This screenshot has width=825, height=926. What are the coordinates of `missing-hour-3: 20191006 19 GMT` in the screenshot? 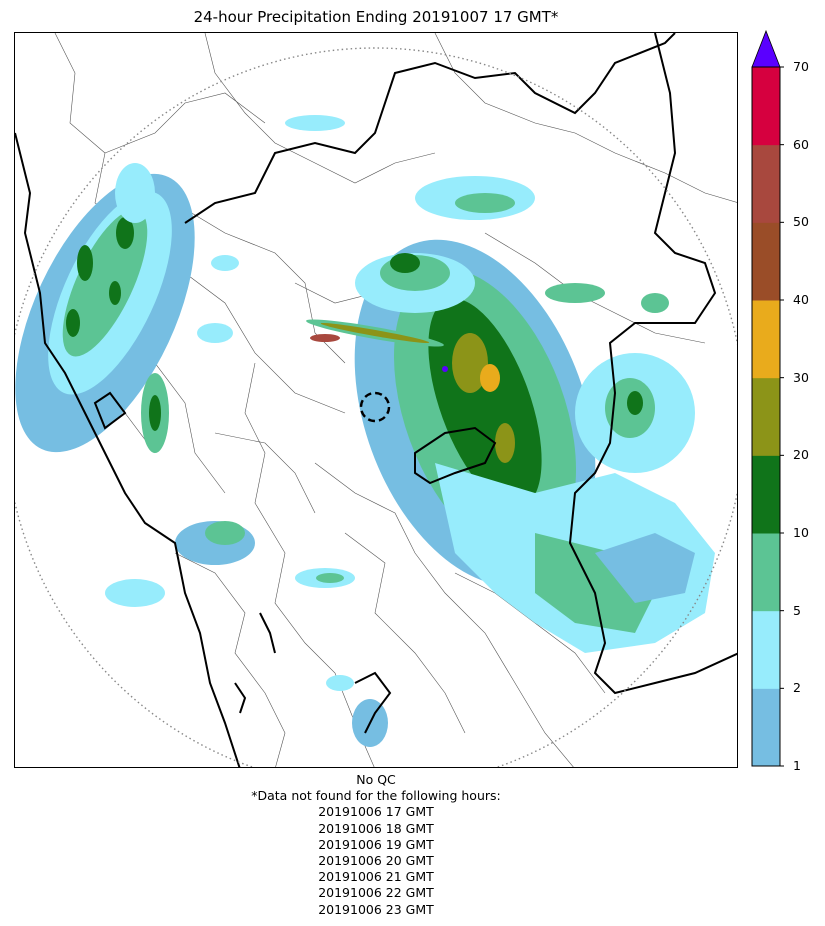 It's located at (376, 844).